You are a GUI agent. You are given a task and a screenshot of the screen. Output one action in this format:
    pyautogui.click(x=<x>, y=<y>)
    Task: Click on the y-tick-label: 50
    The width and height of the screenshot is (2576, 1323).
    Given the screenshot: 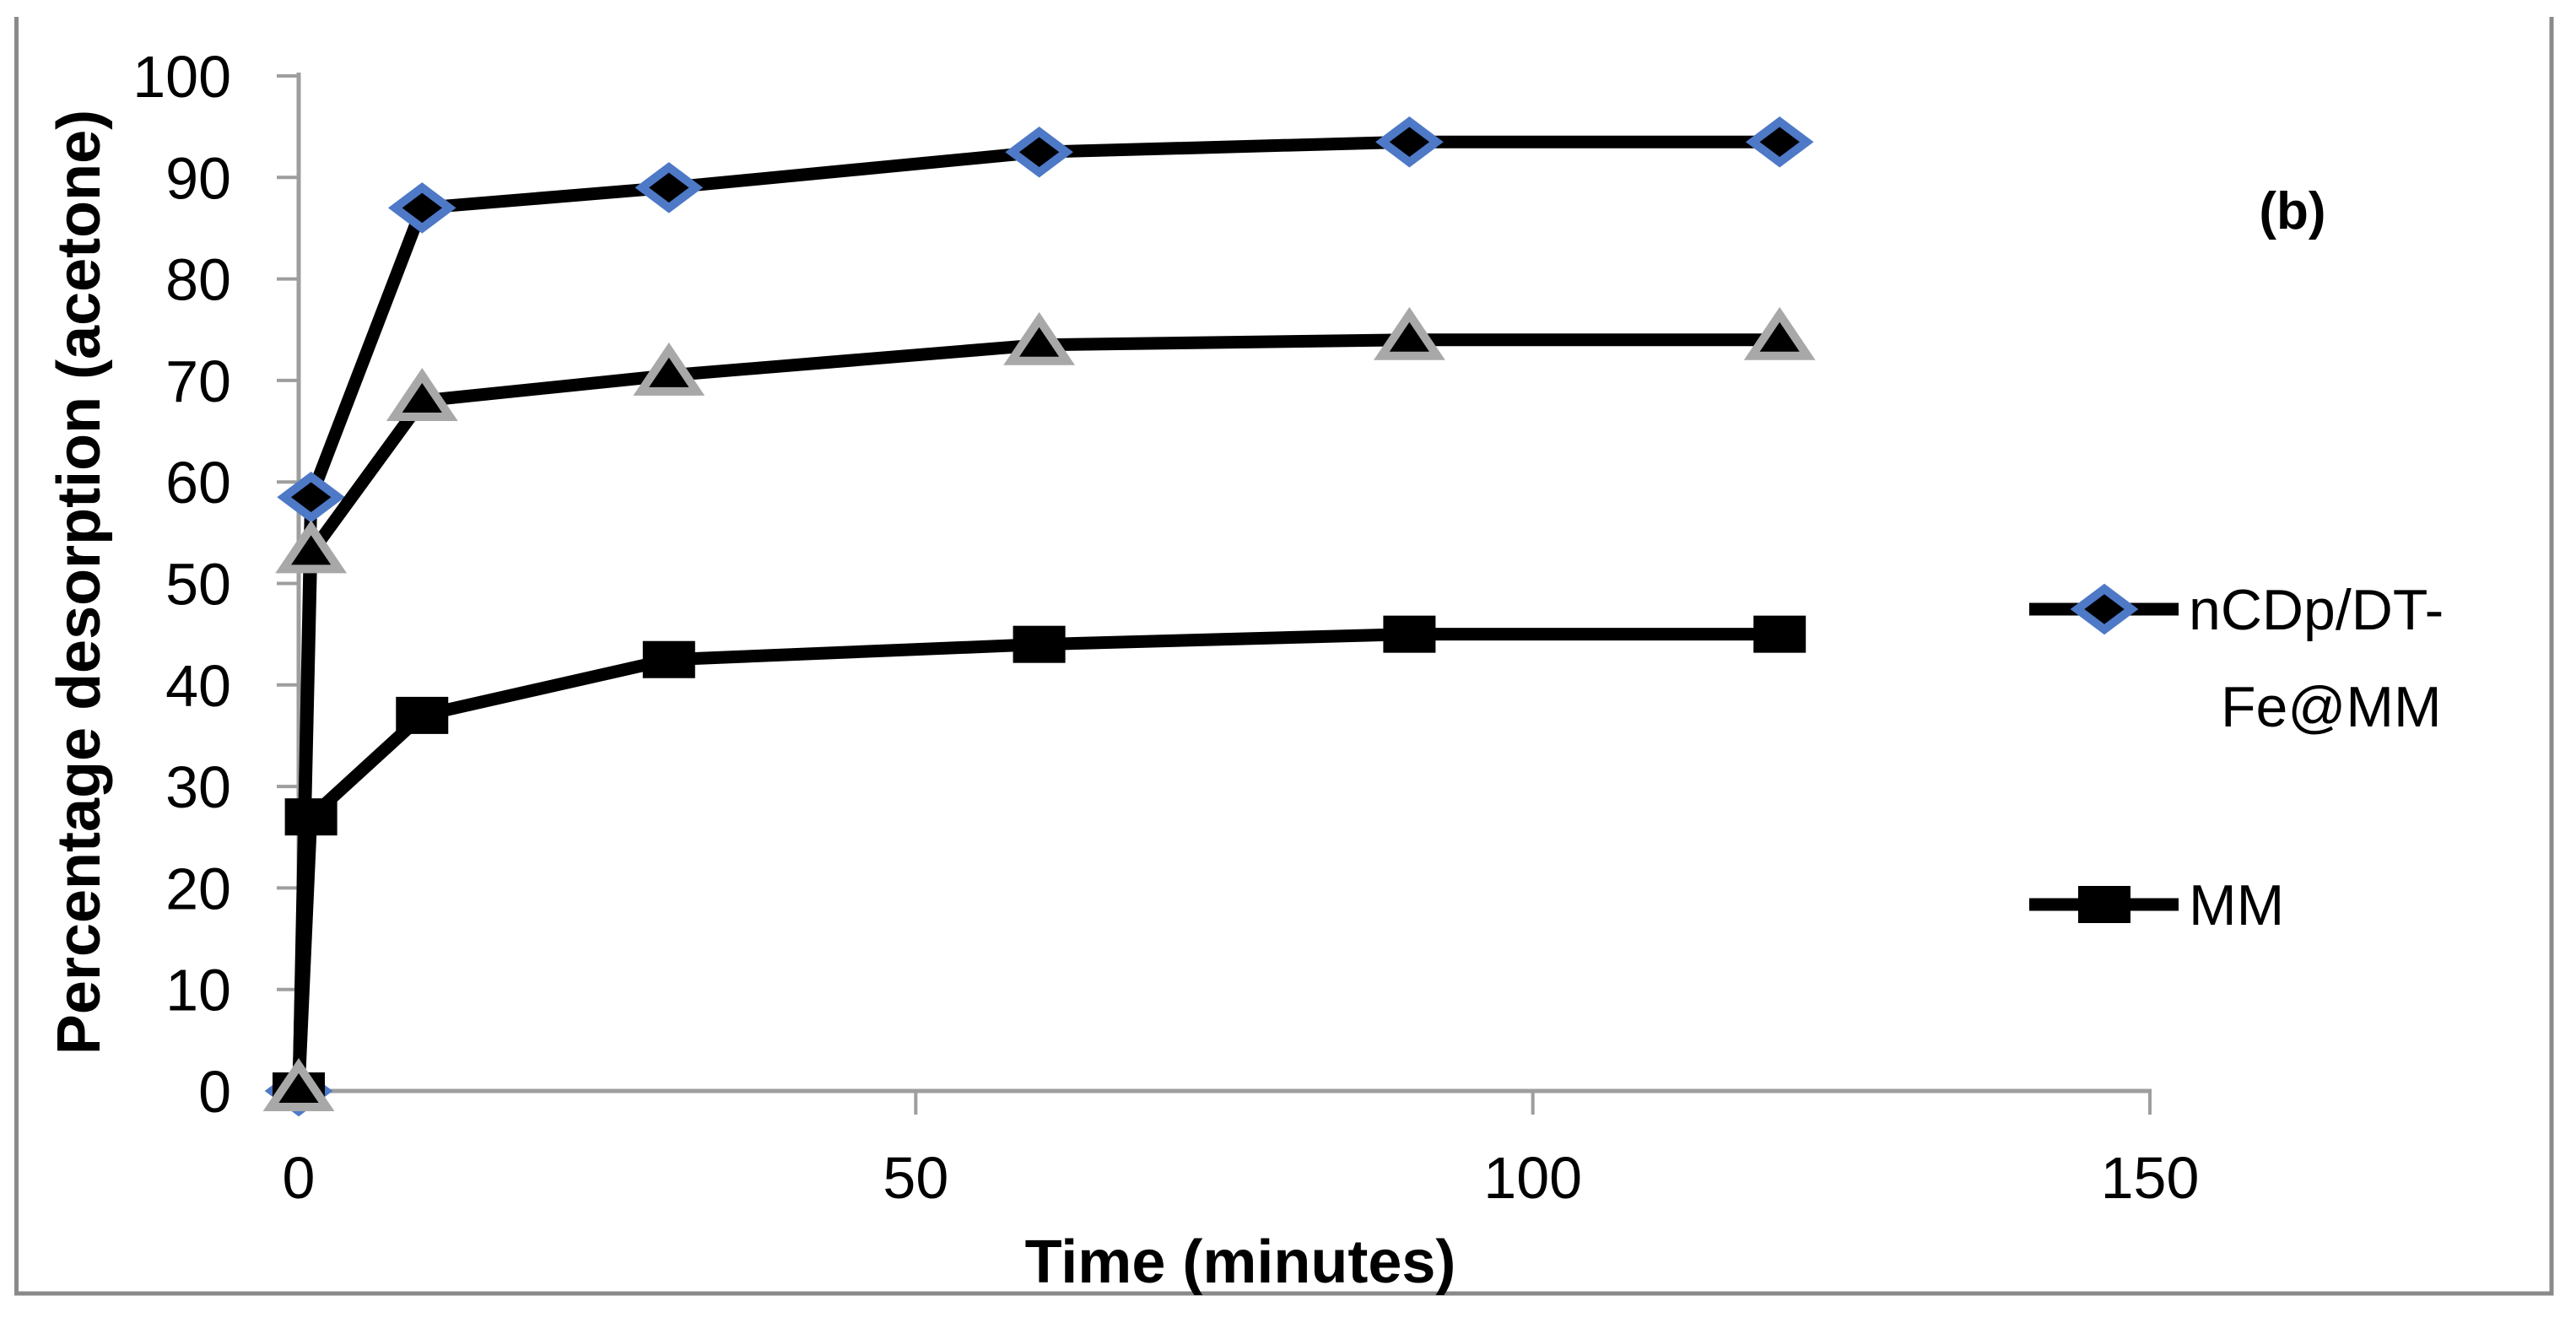 What is the action you would take?
    pyautogui.click(x=198, y=585)
    